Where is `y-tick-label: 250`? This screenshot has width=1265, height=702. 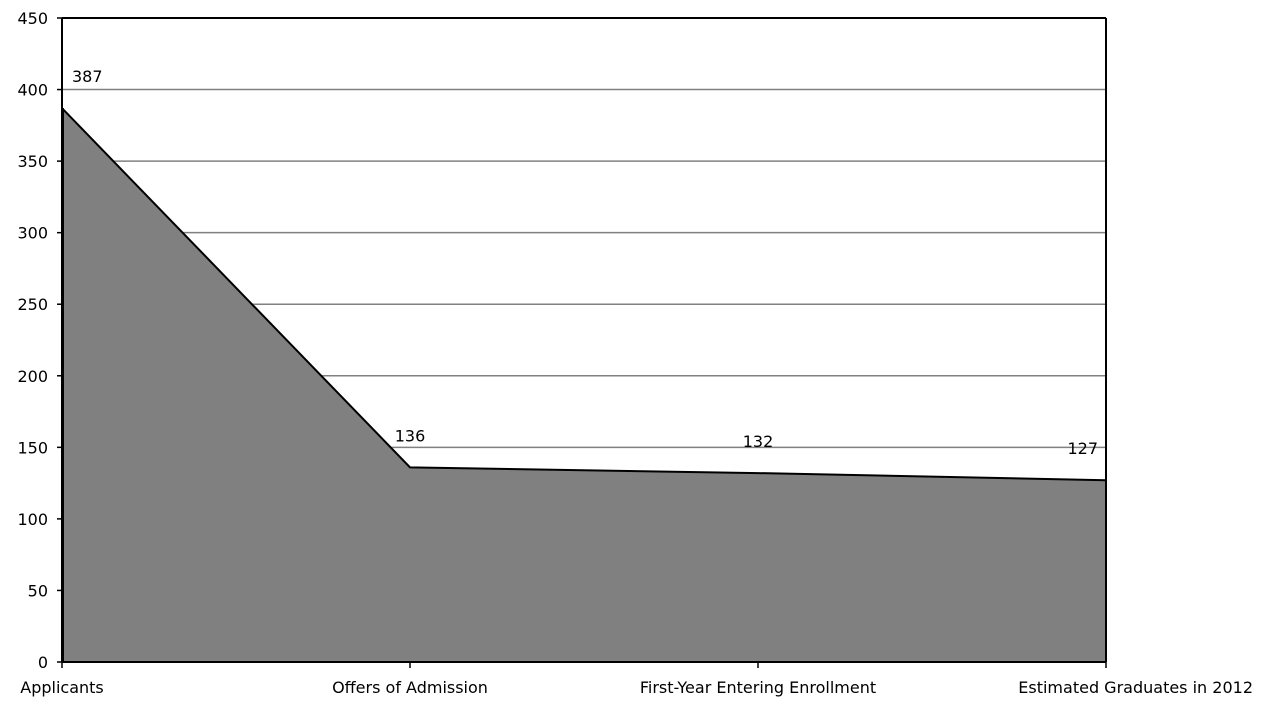
y-tick-label: 250 is located at coordinates (32, 304).